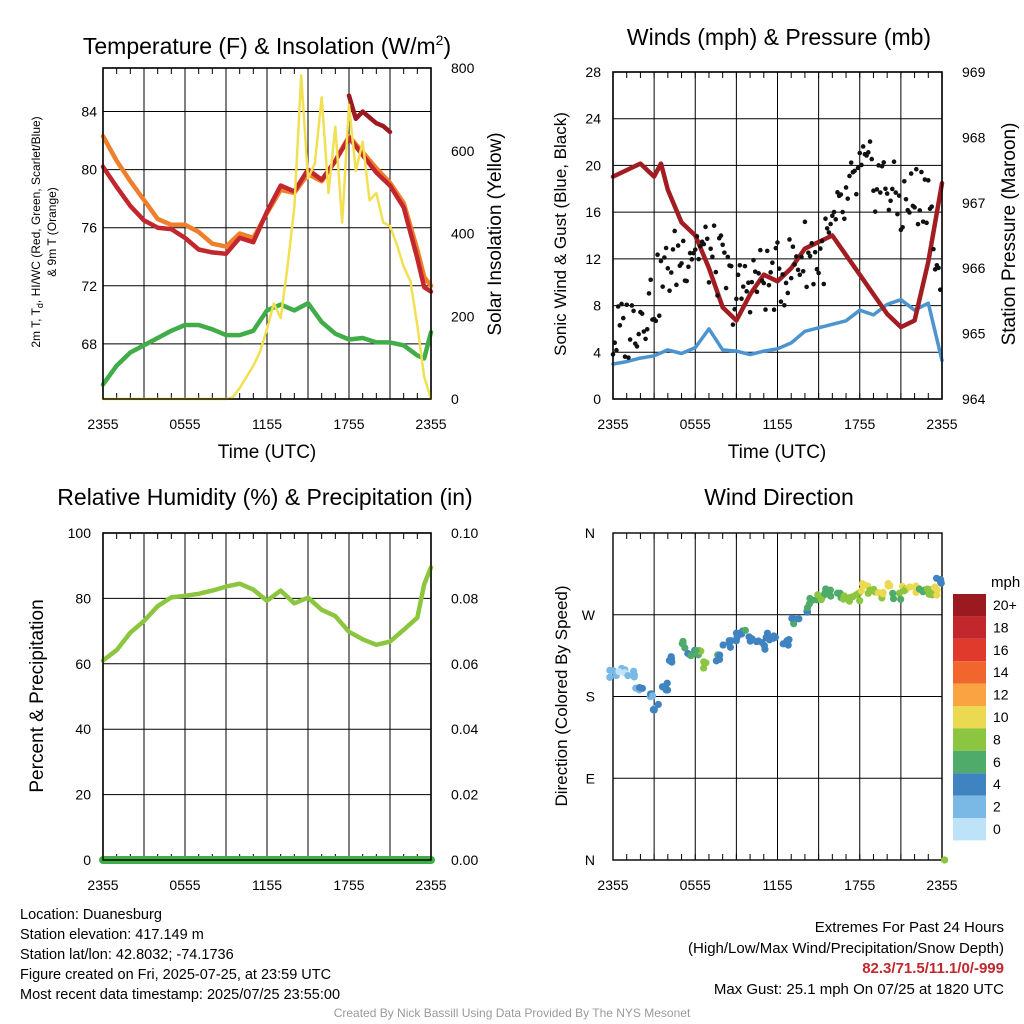 This screenshot has height=1024, width=1024. What do you see at coordinates (37, 695) in the screenshot?
I see `rh-ylabel-left: Percent & Precipitation` at bounding box center [37, 695].